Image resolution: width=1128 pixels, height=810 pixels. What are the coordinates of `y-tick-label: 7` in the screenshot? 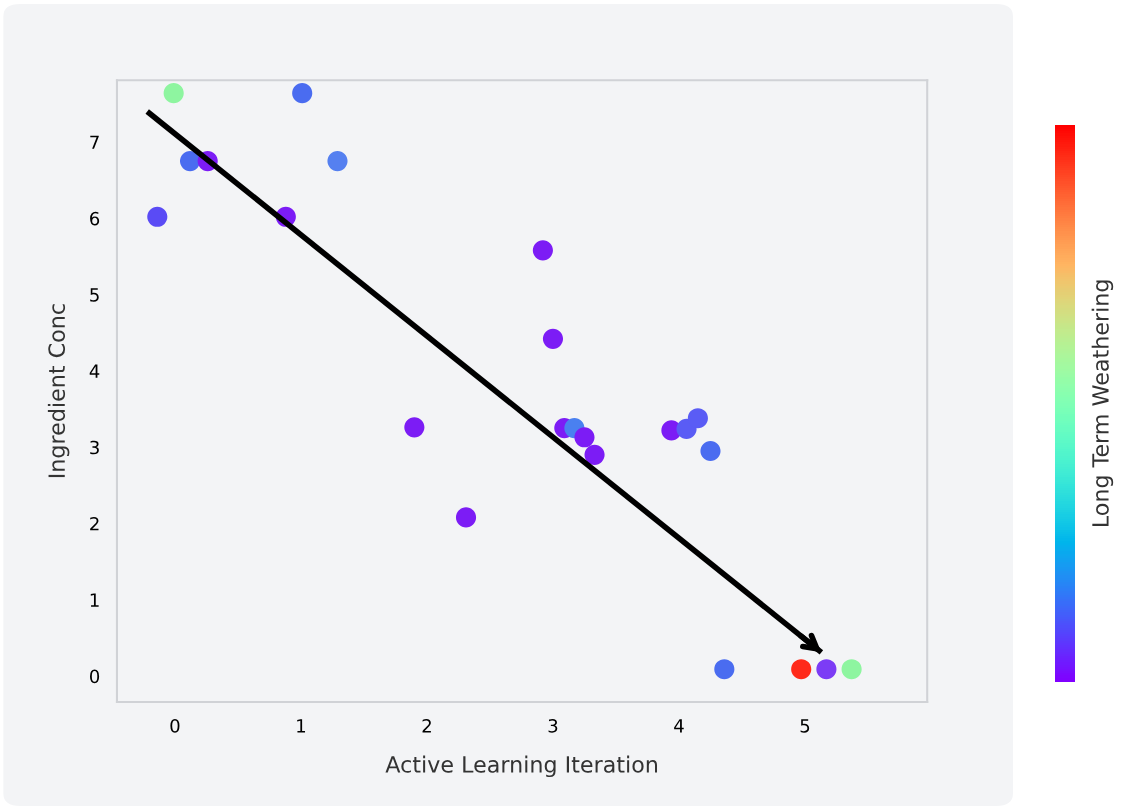 It's located at (94, 142).